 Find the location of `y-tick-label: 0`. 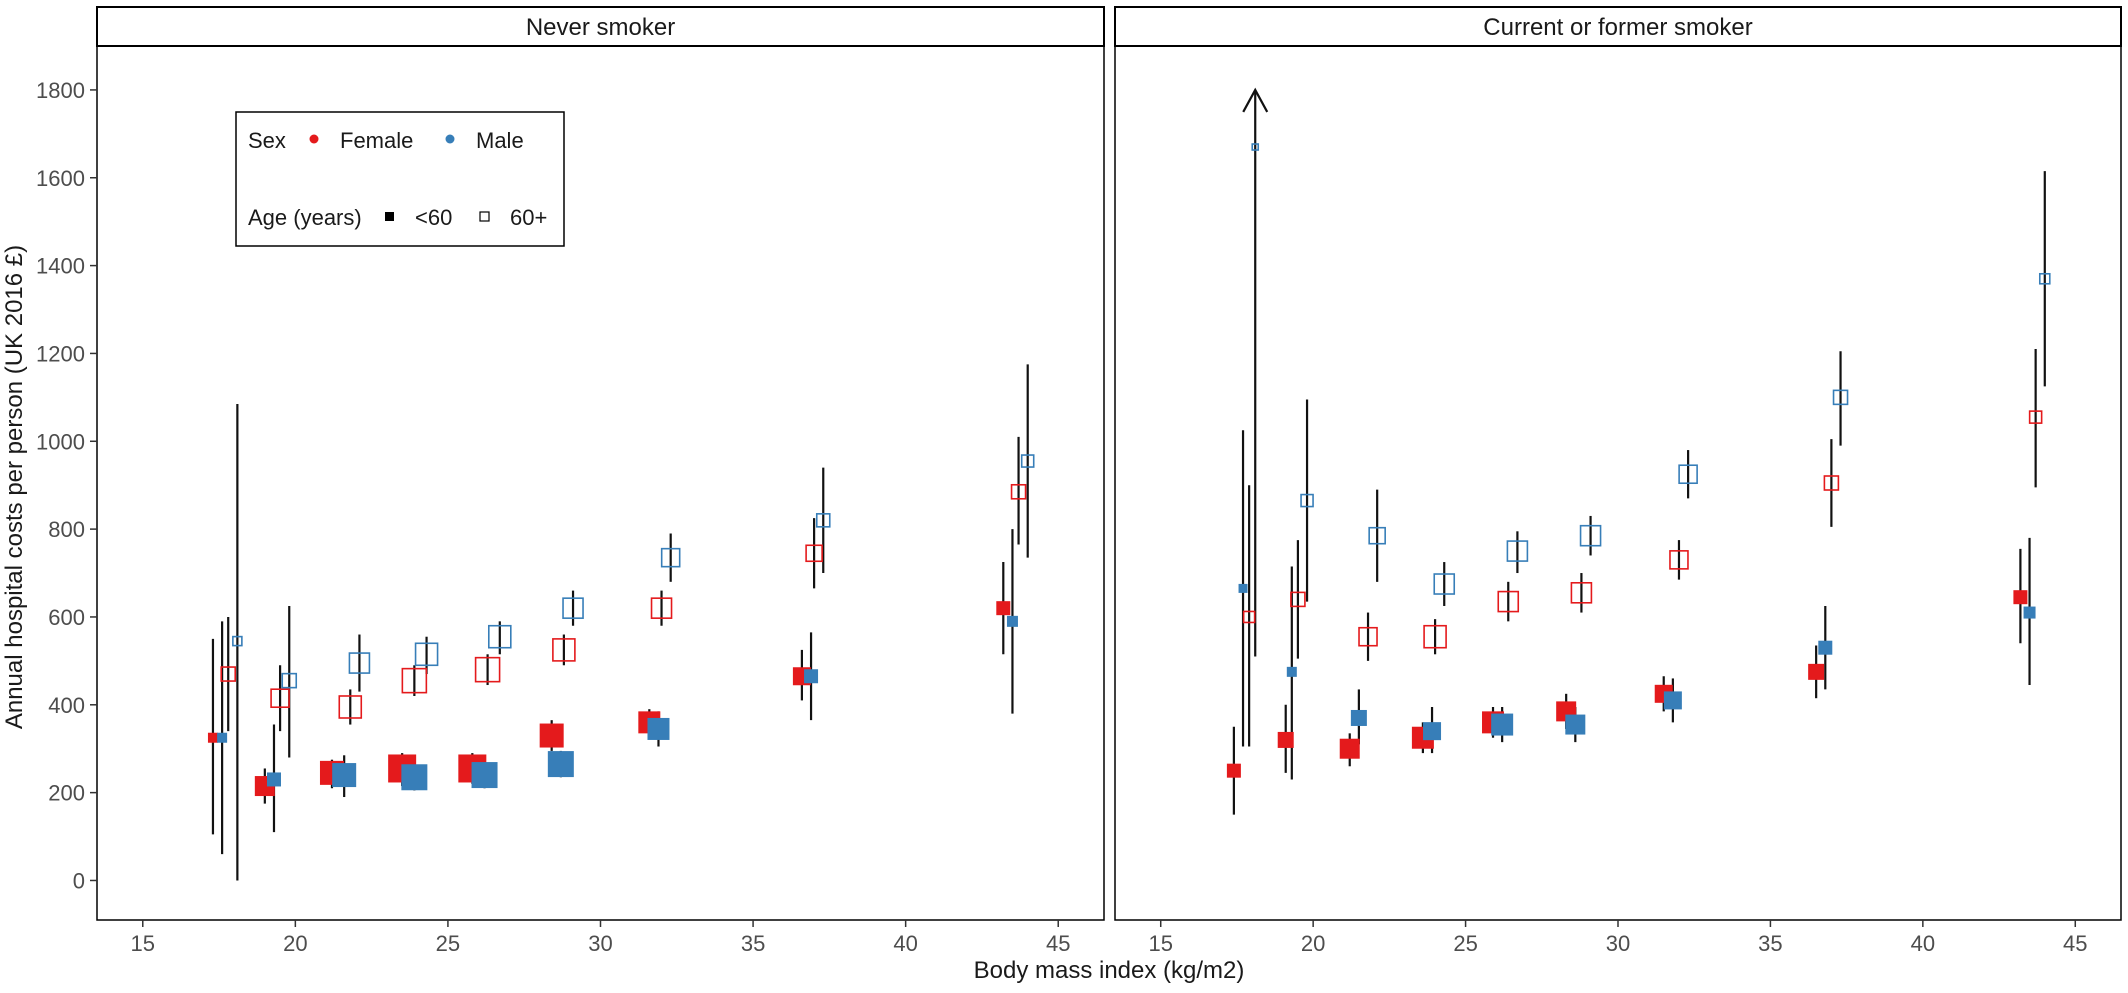

y-tick-label: 0 is located at coordinates (79, 880).